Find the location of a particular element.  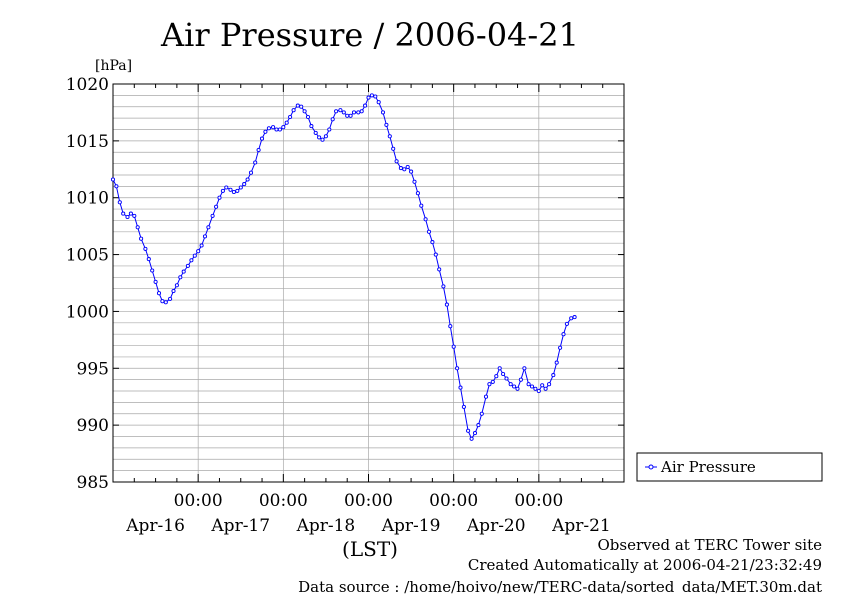

legend-marker is located at coordinates (651, 467).